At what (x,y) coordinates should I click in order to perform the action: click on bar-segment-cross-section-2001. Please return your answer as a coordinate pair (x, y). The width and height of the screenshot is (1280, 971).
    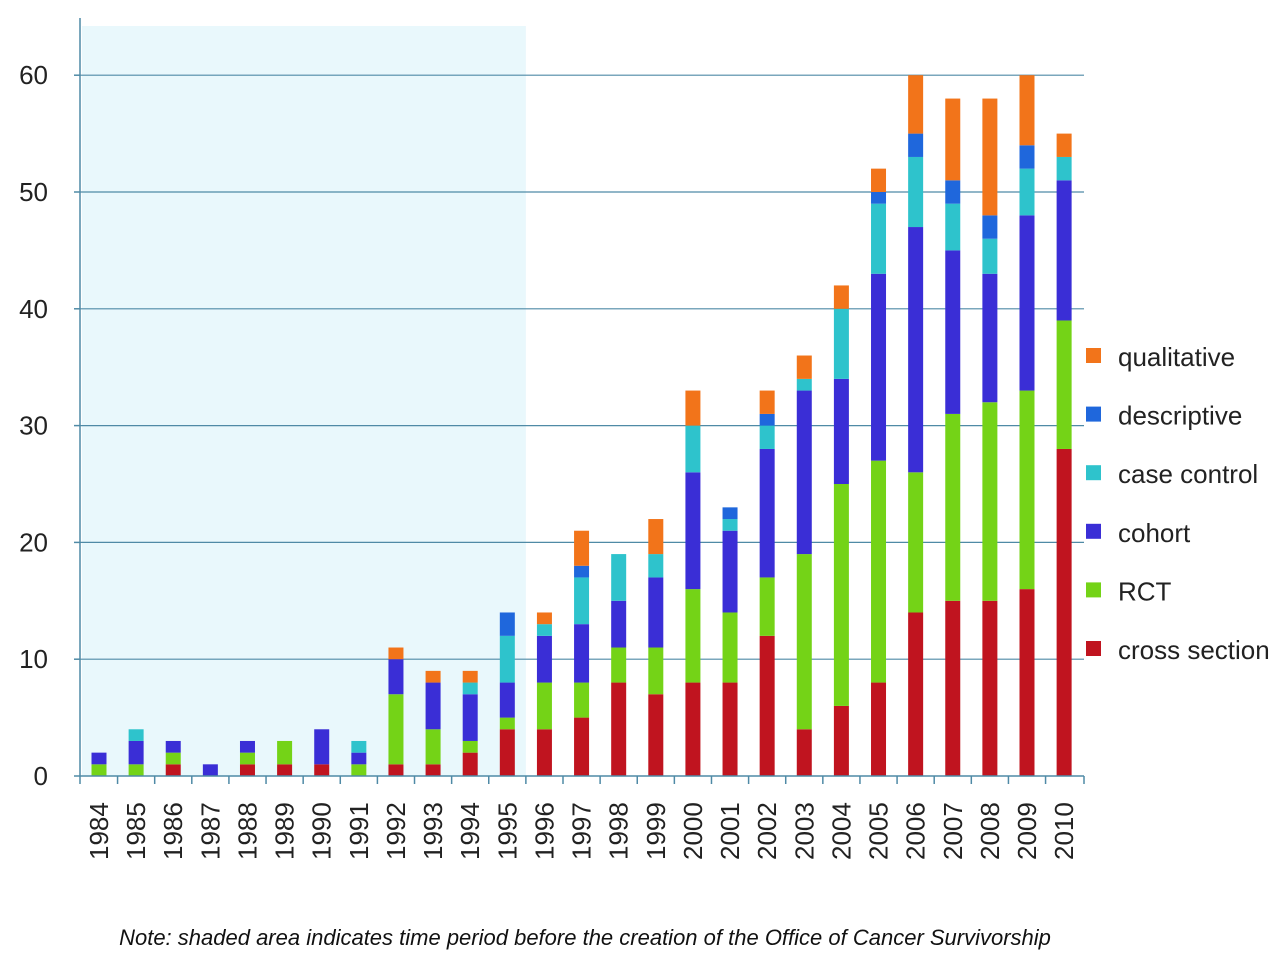
    Looking at the image, I should click on (730, 729).